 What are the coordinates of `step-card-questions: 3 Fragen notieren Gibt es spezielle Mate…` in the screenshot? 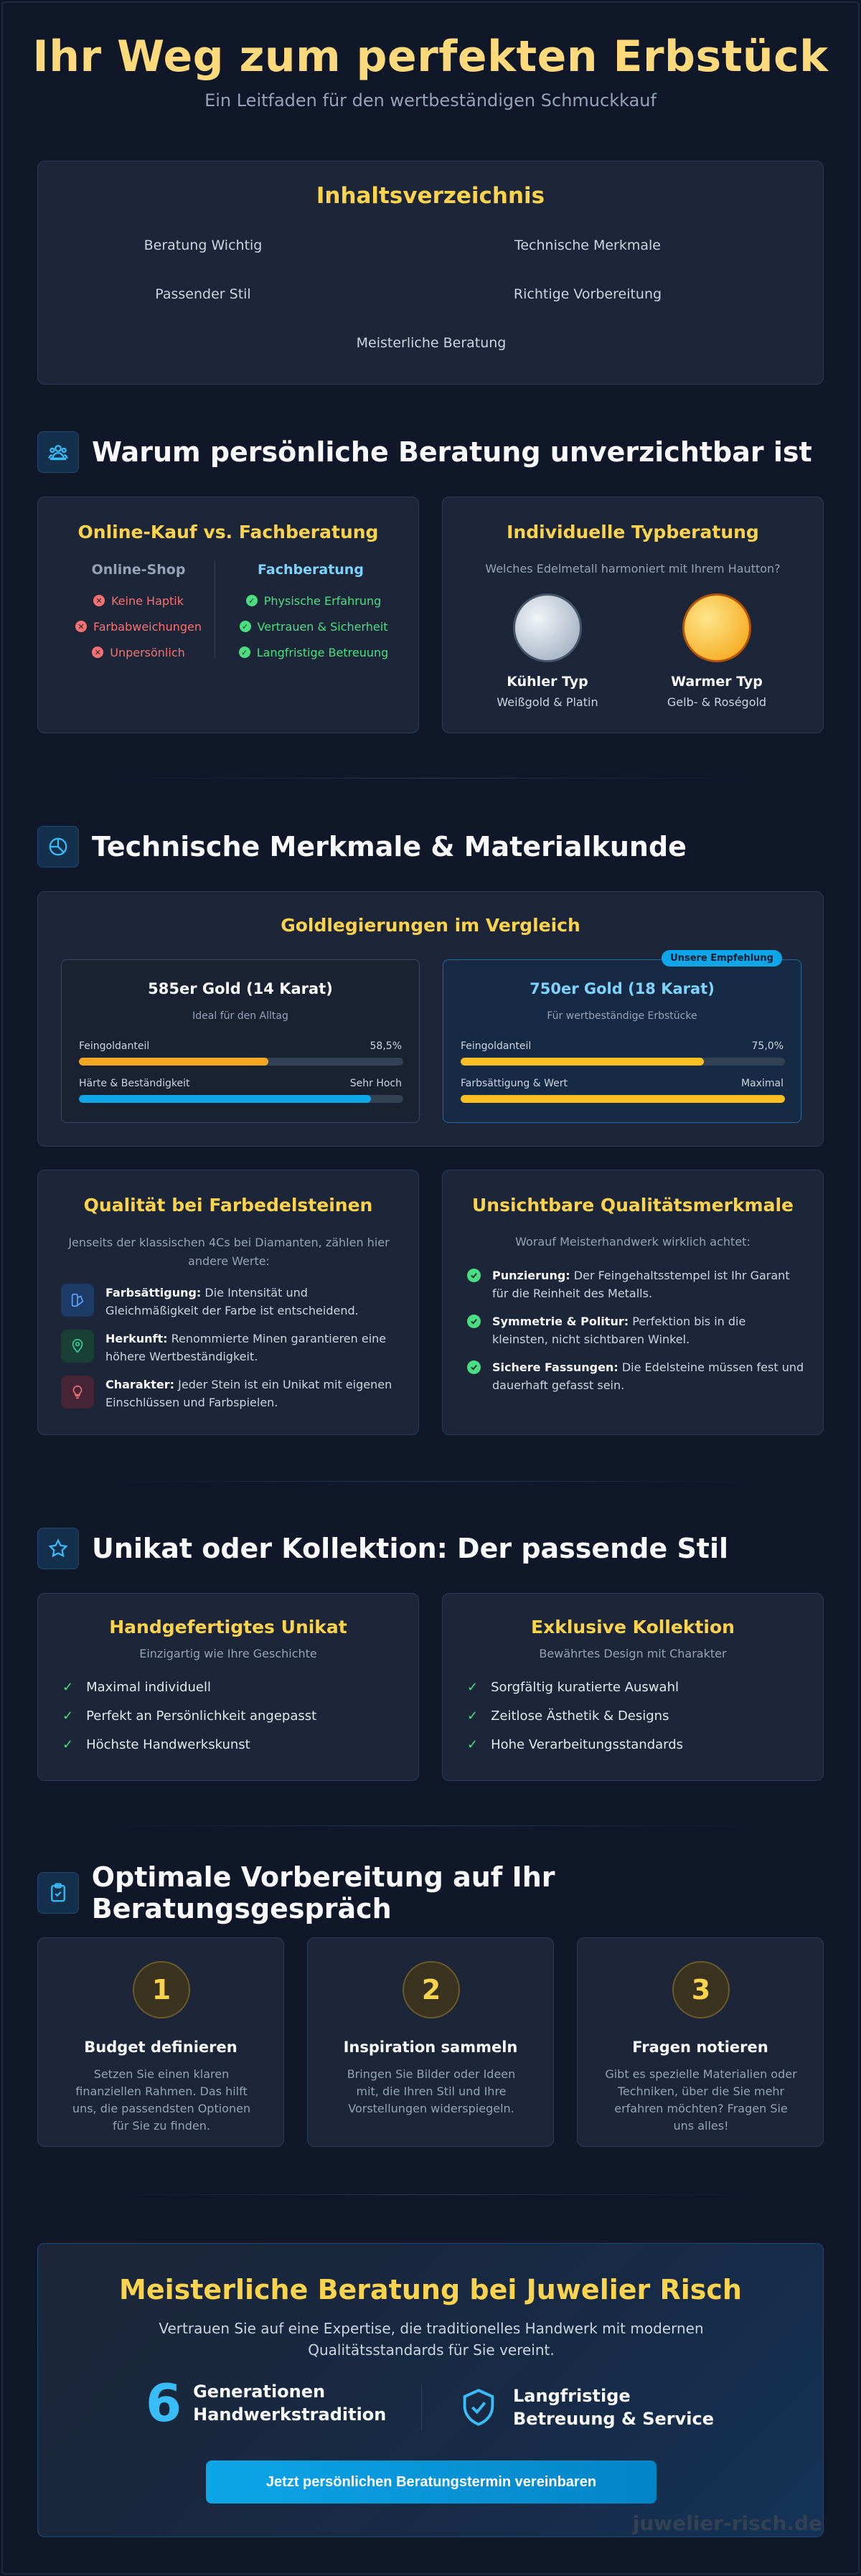 It's located at (700, 2042).